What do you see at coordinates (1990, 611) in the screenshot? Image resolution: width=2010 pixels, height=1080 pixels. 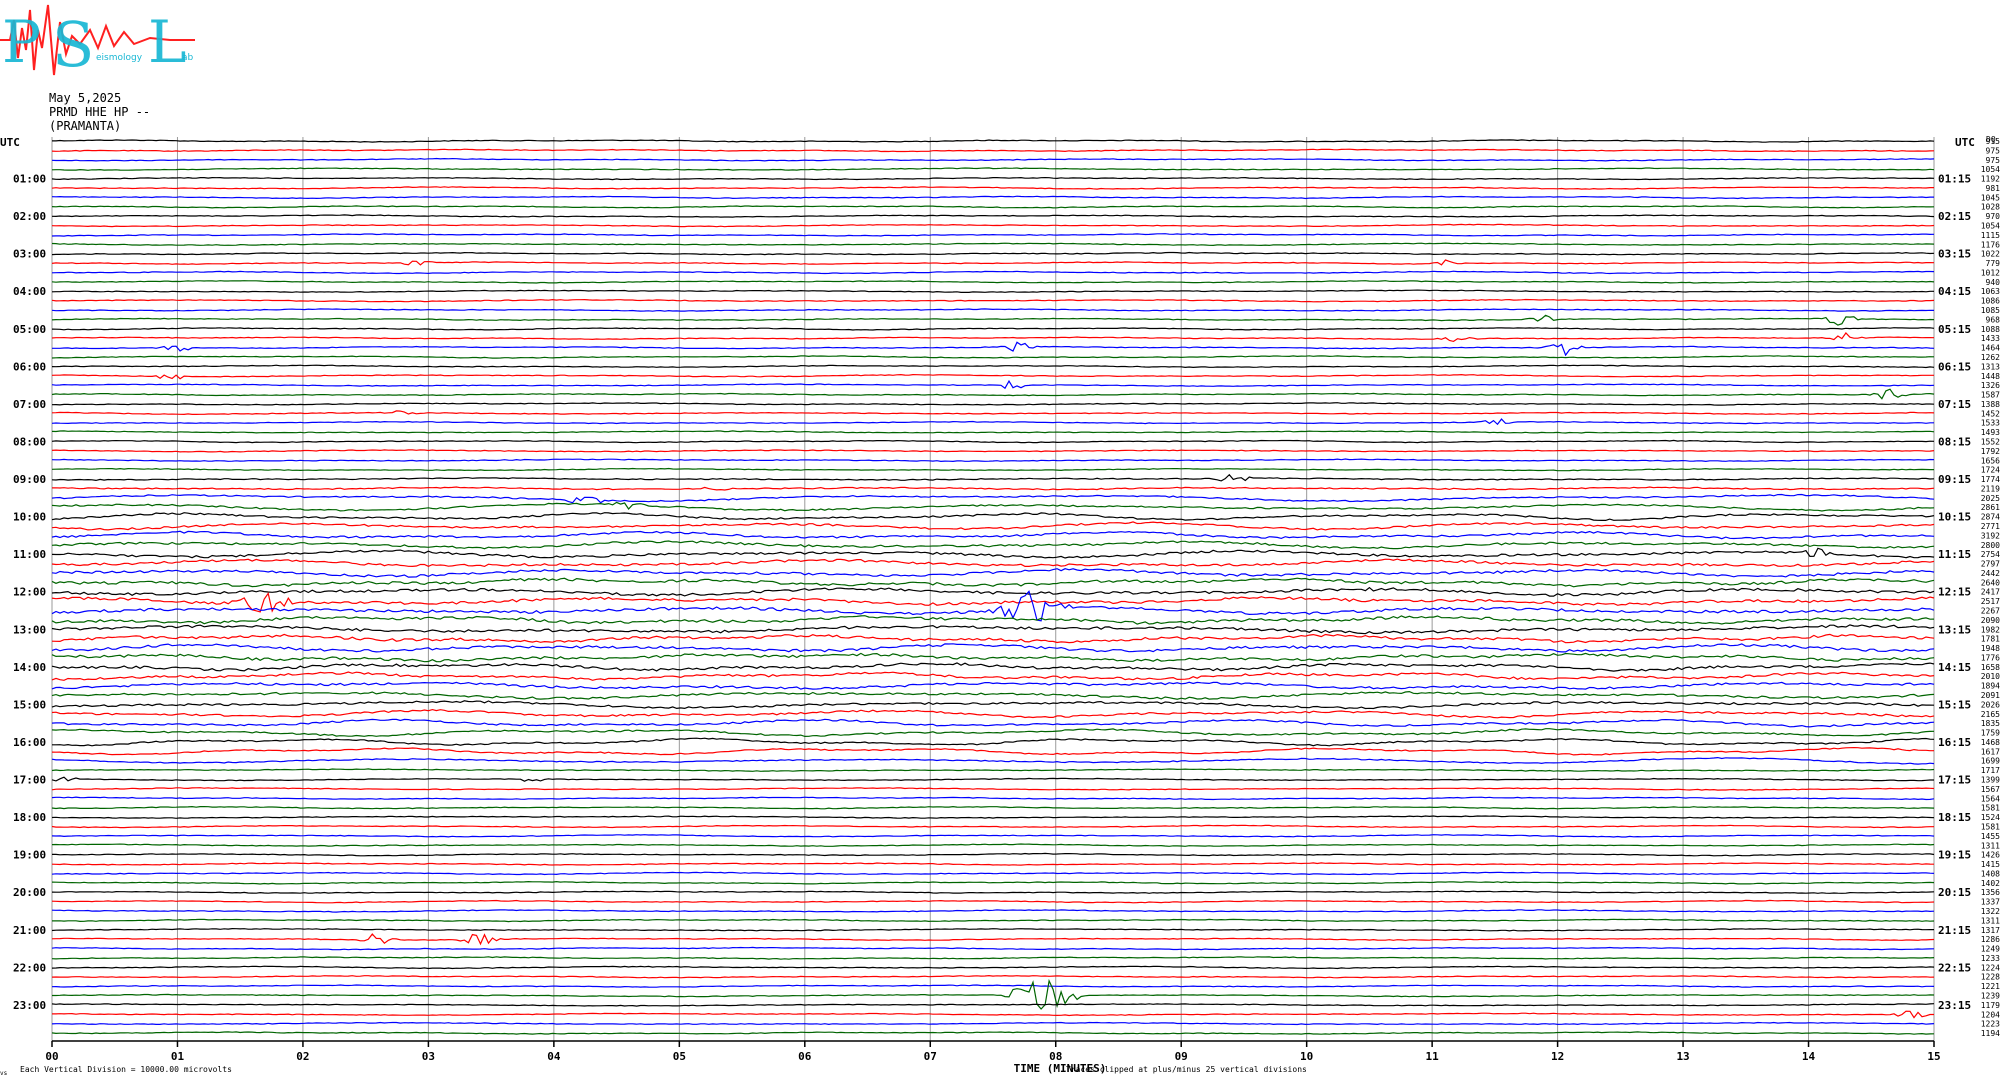 I see `trace-dq-value: 2267` at bounding box center [1990, 611].